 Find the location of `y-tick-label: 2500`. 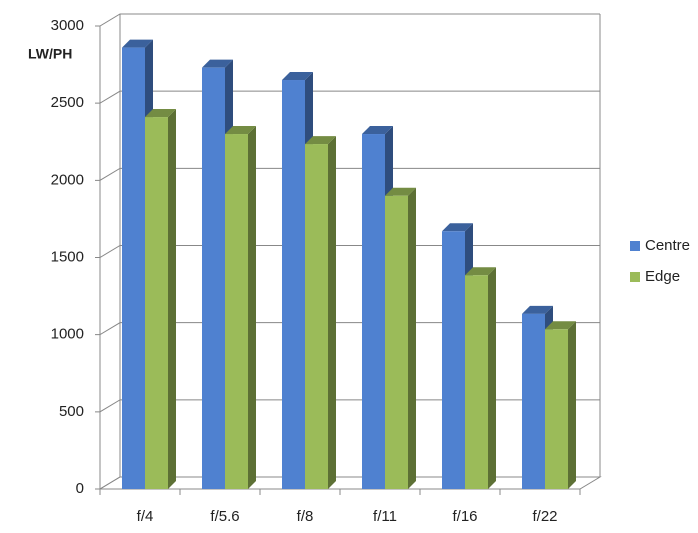

y-tick-label: 2500 is located at coordinates (67, 102).